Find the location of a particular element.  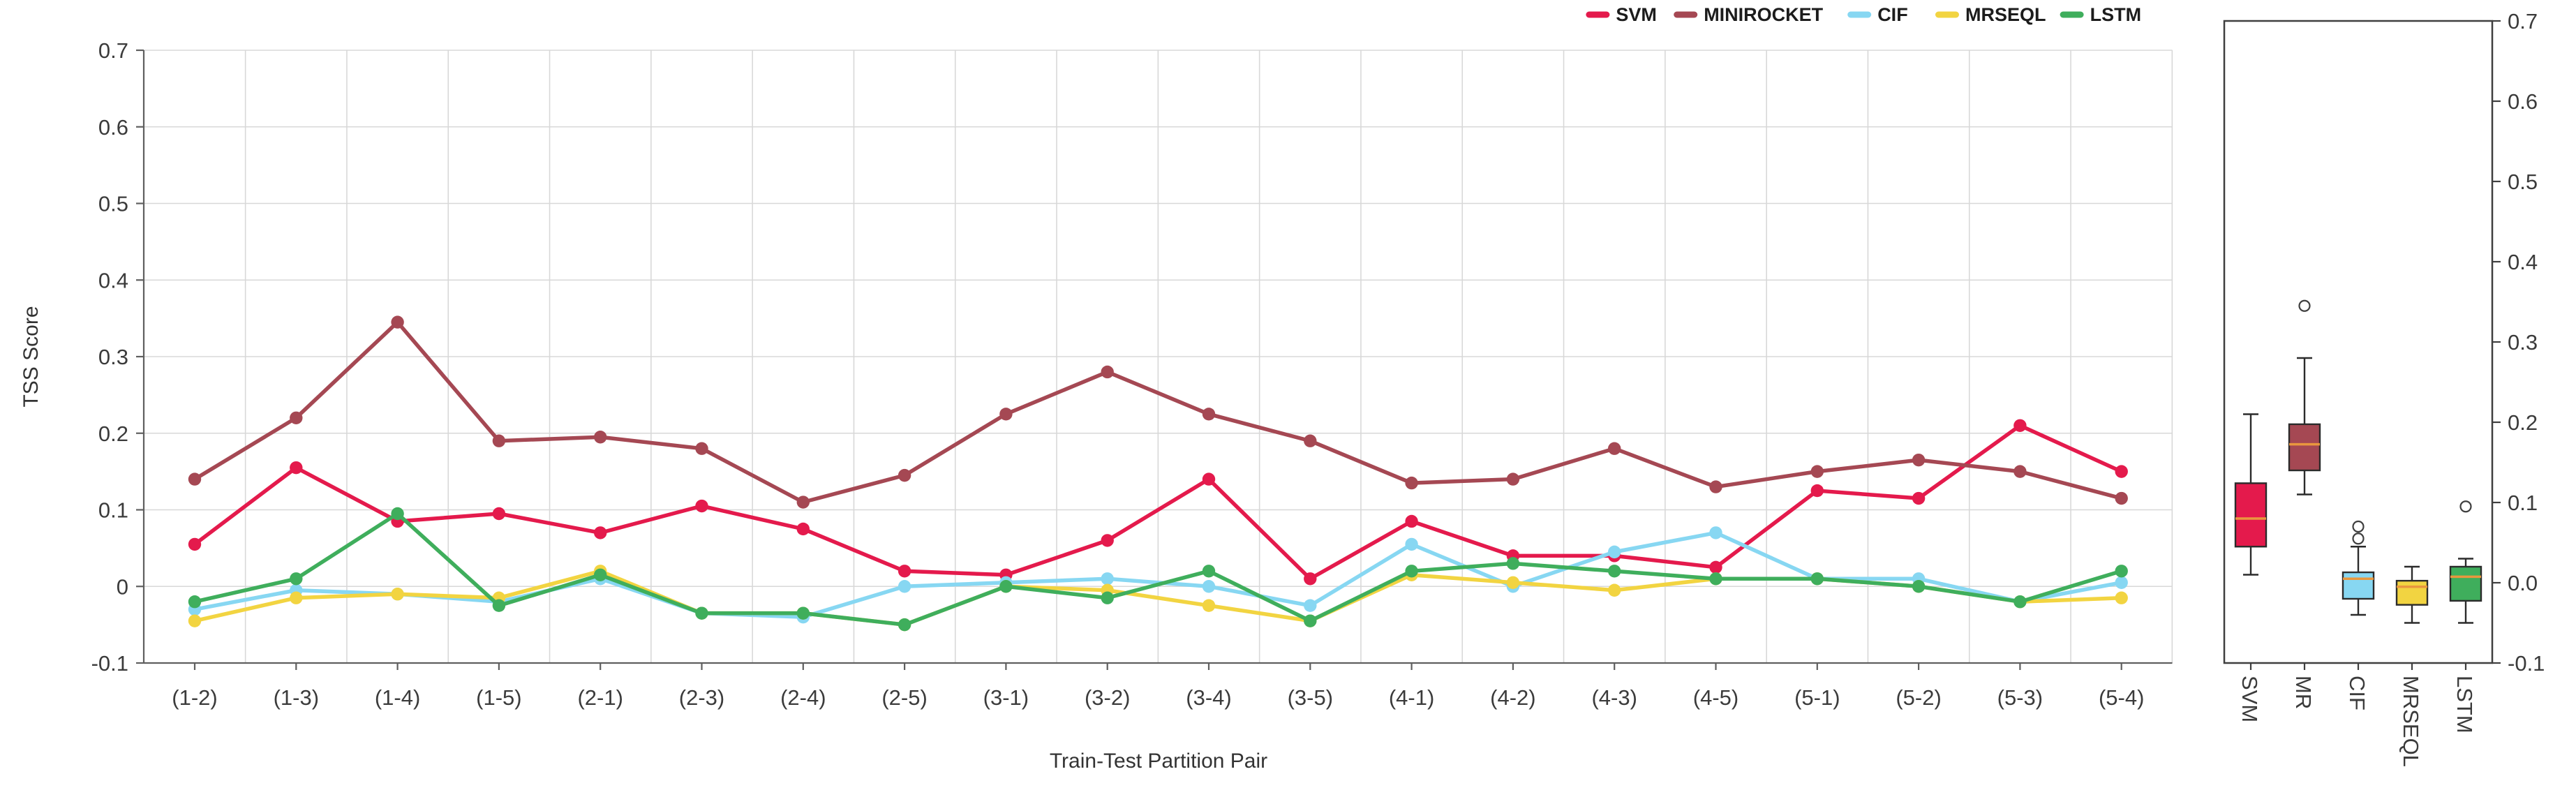

x-tick-label: (1-3) is located at coordinates (296, 697).